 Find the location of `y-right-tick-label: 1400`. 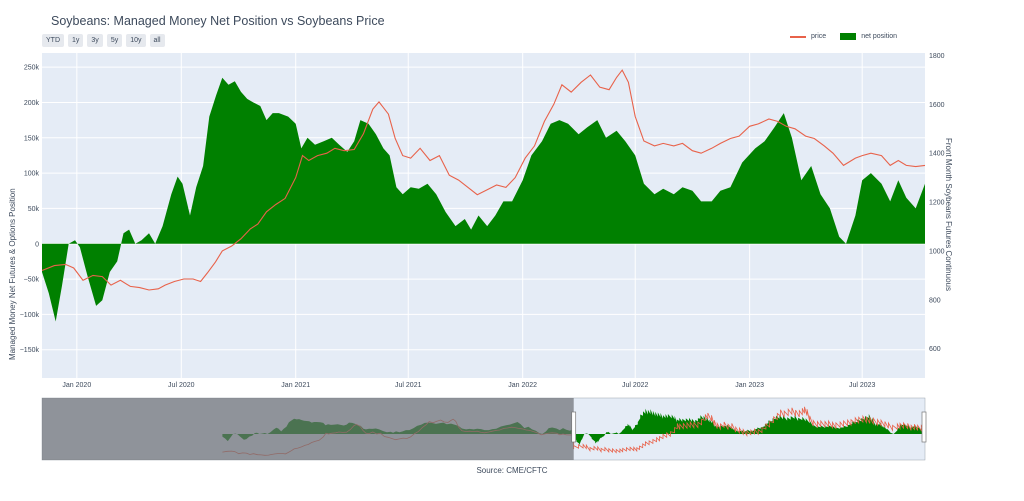

y-right-tick-label: 1400 is located at coordinates (937, 154).